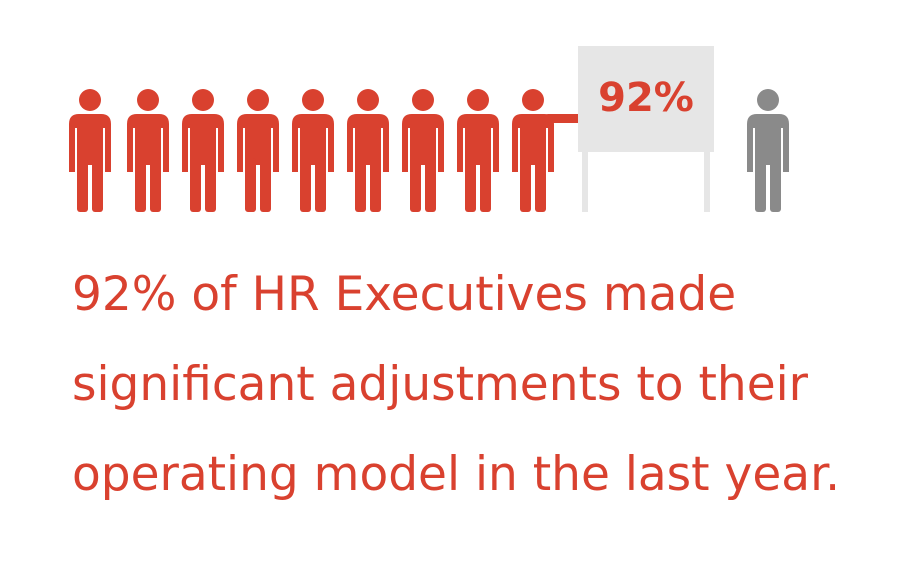 The image size is (900, 570). I want to click on board: 92%, so click(646, 129).